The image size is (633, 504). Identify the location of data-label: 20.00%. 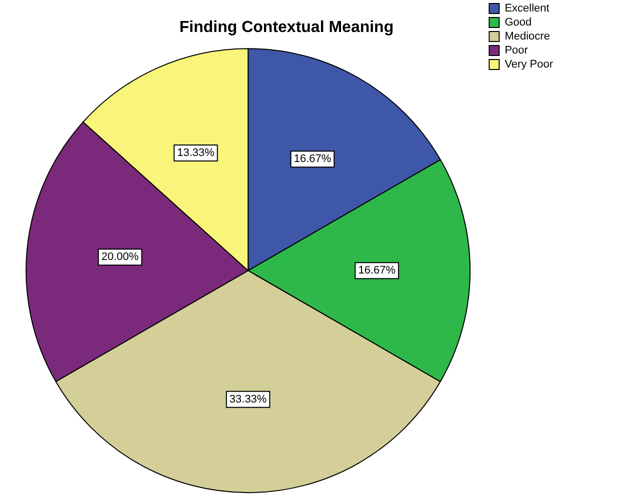
(120, 257).